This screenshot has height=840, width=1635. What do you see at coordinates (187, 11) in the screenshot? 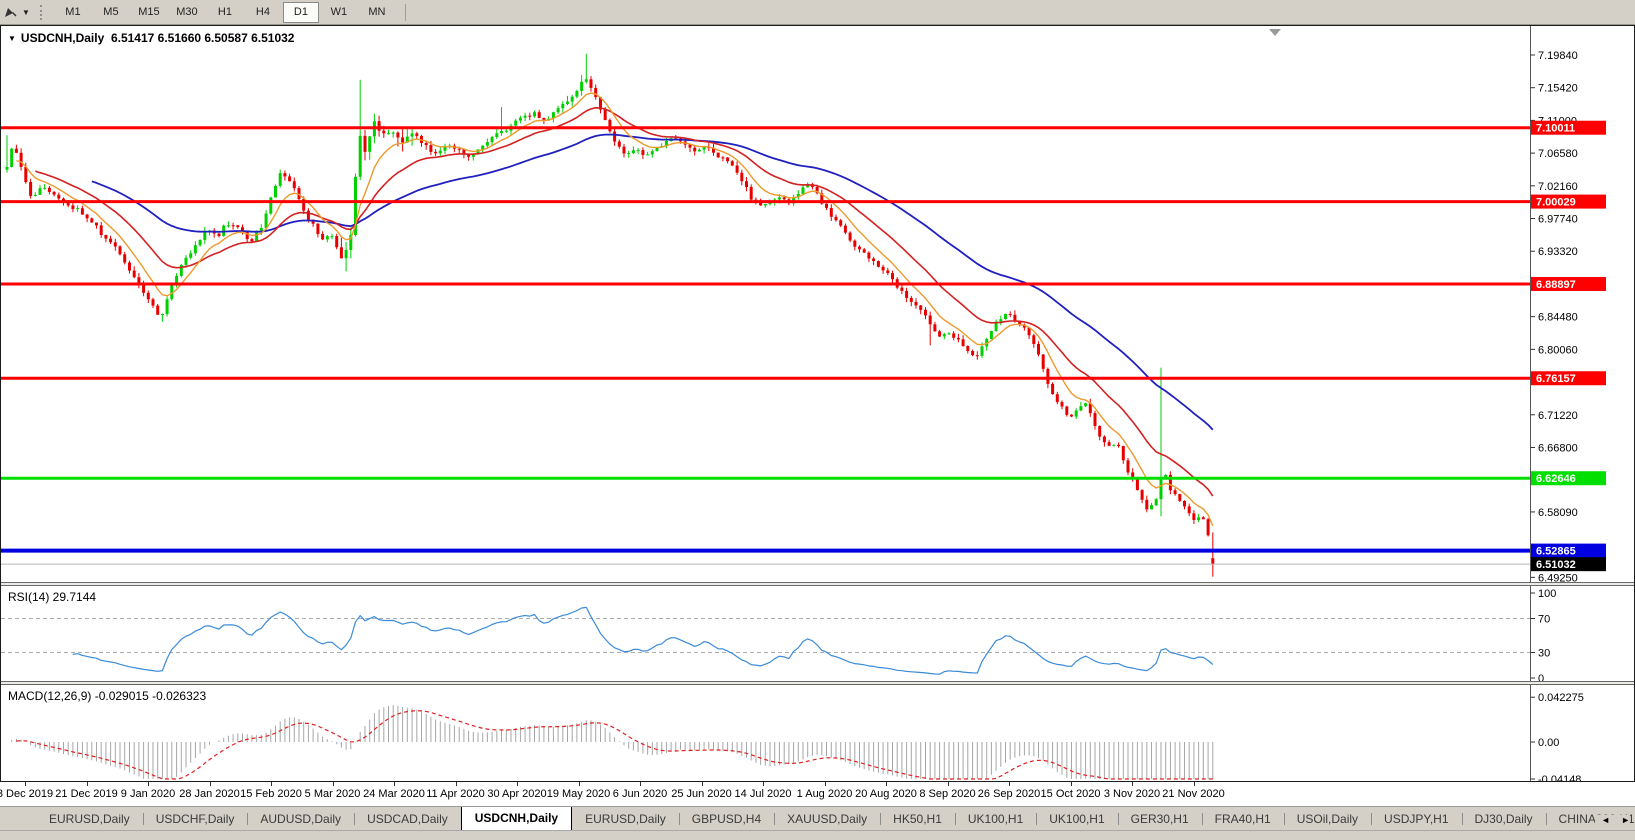
I see `timeframe-button-M30: M30` at bounding box center [187, 11].